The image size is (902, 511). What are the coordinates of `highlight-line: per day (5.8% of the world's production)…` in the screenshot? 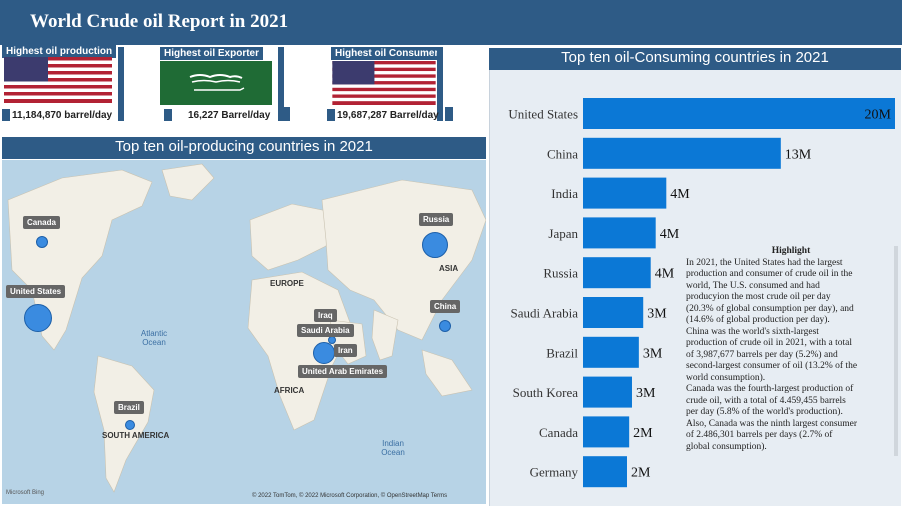 It's located at (764, 412).